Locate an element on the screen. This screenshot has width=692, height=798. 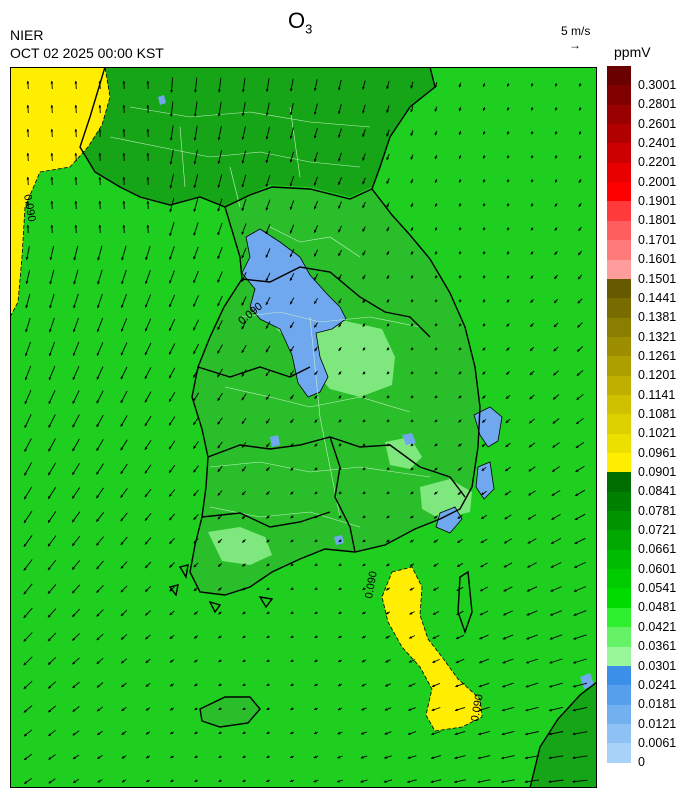
legend-label: 0.2001 is located at coordinates (657, 181).